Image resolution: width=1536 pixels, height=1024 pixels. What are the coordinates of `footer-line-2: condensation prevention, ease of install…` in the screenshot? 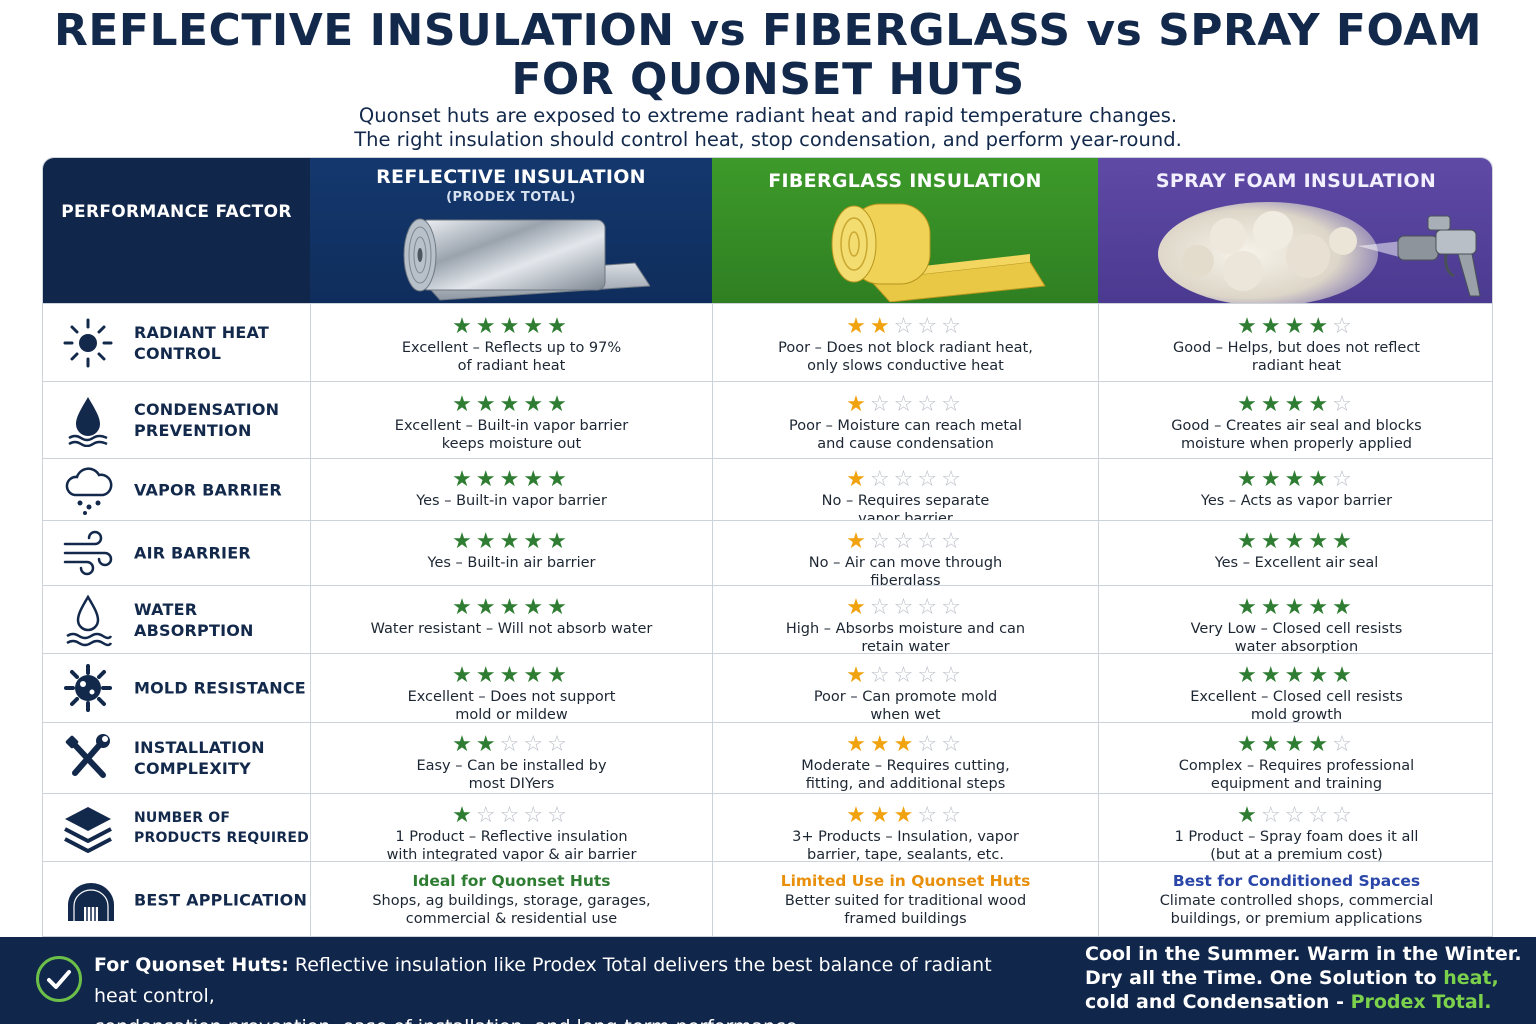 It's located at (564, 1018).